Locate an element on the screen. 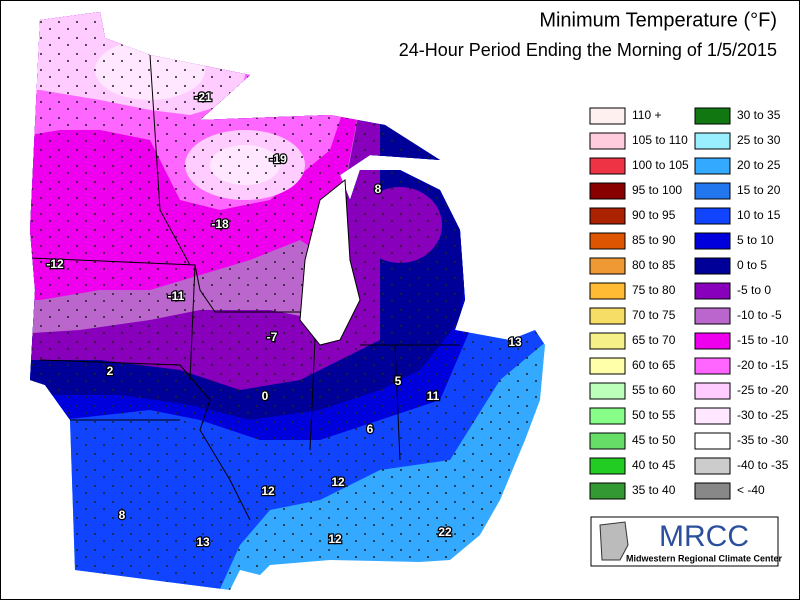  legend-label: 50 to 55 is located at coordinates (654, 415).